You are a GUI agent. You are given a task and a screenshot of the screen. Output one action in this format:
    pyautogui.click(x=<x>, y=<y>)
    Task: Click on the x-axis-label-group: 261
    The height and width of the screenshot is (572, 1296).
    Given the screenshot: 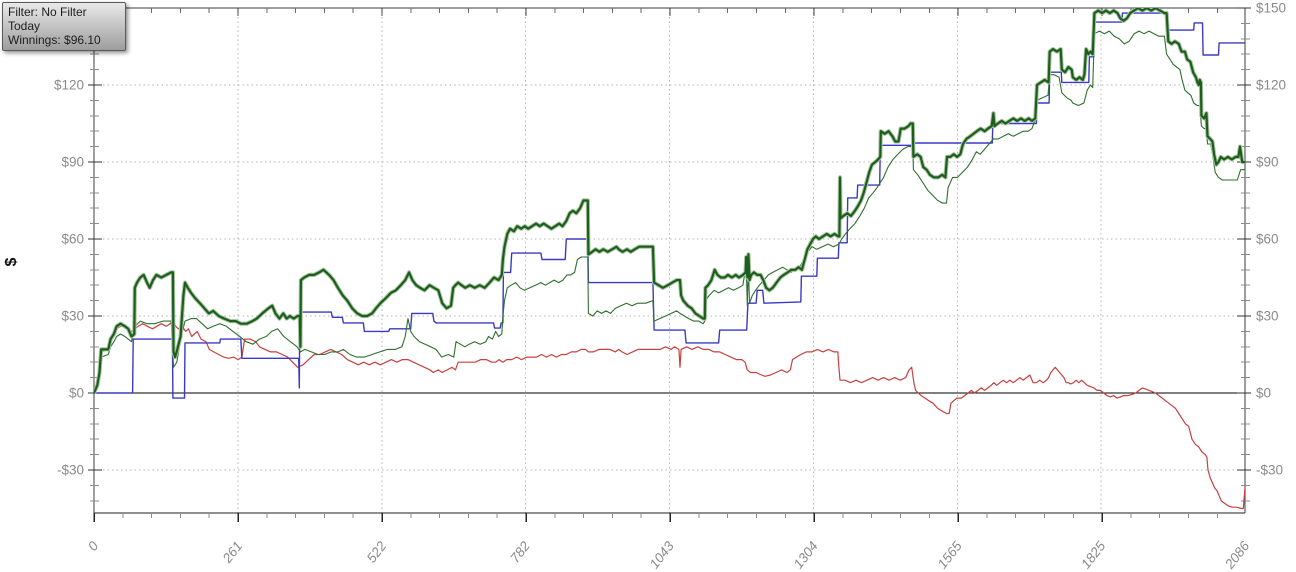 What is the action you would take?
    pyautogui.click(x=232, y=553)
    